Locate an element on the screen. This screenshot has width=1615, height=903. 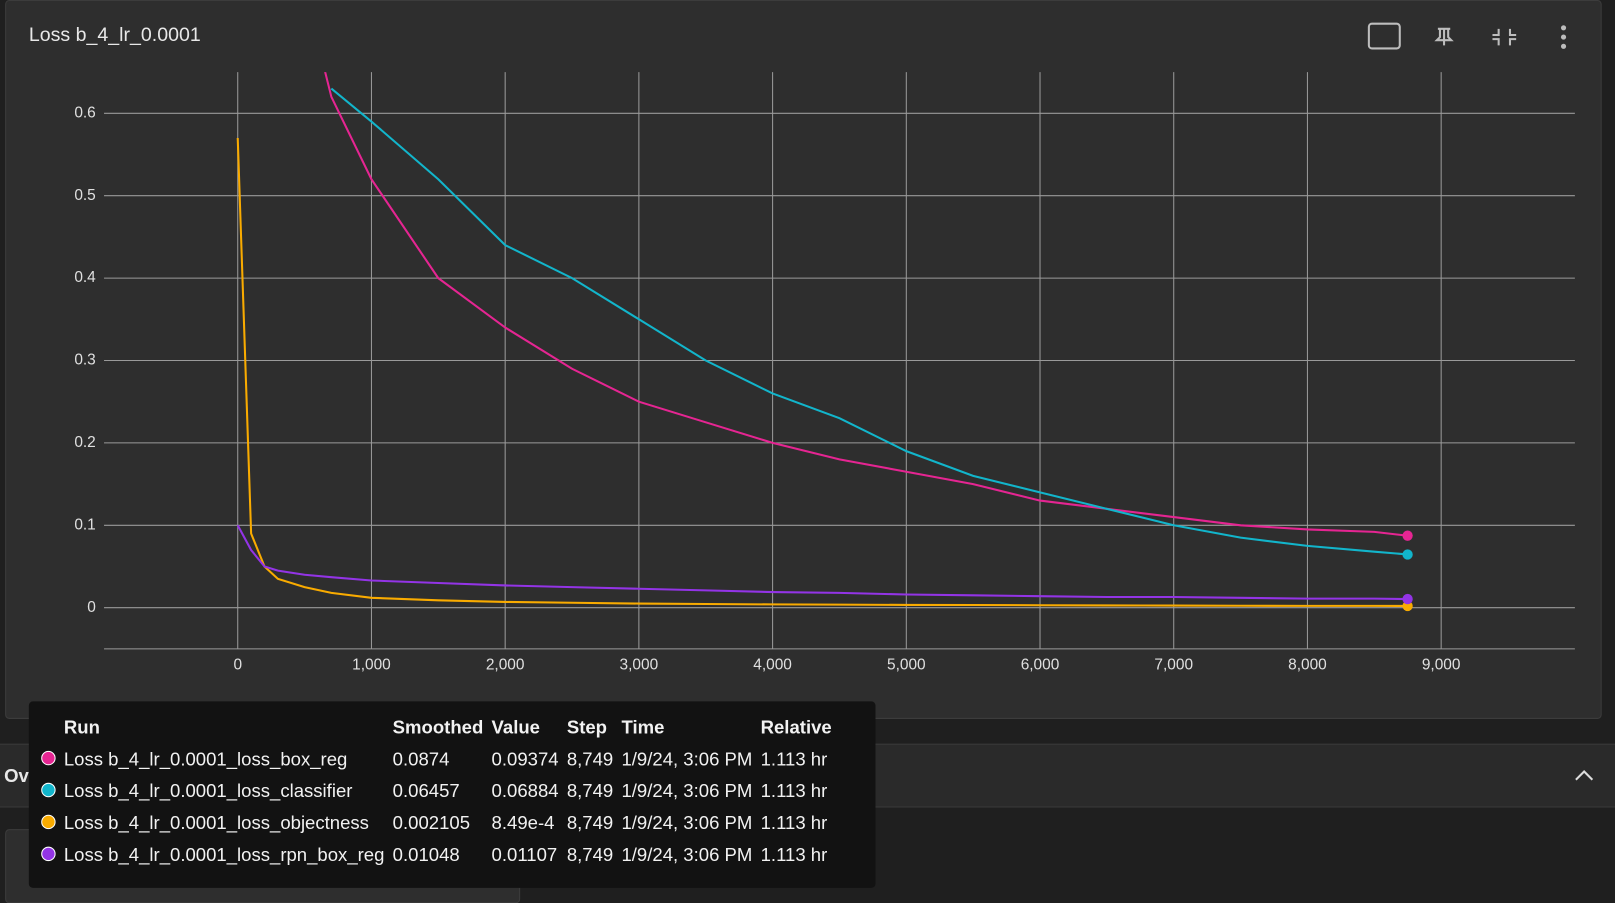
tooltip-cell: 0.06457 is located at coordinates (426, 791).